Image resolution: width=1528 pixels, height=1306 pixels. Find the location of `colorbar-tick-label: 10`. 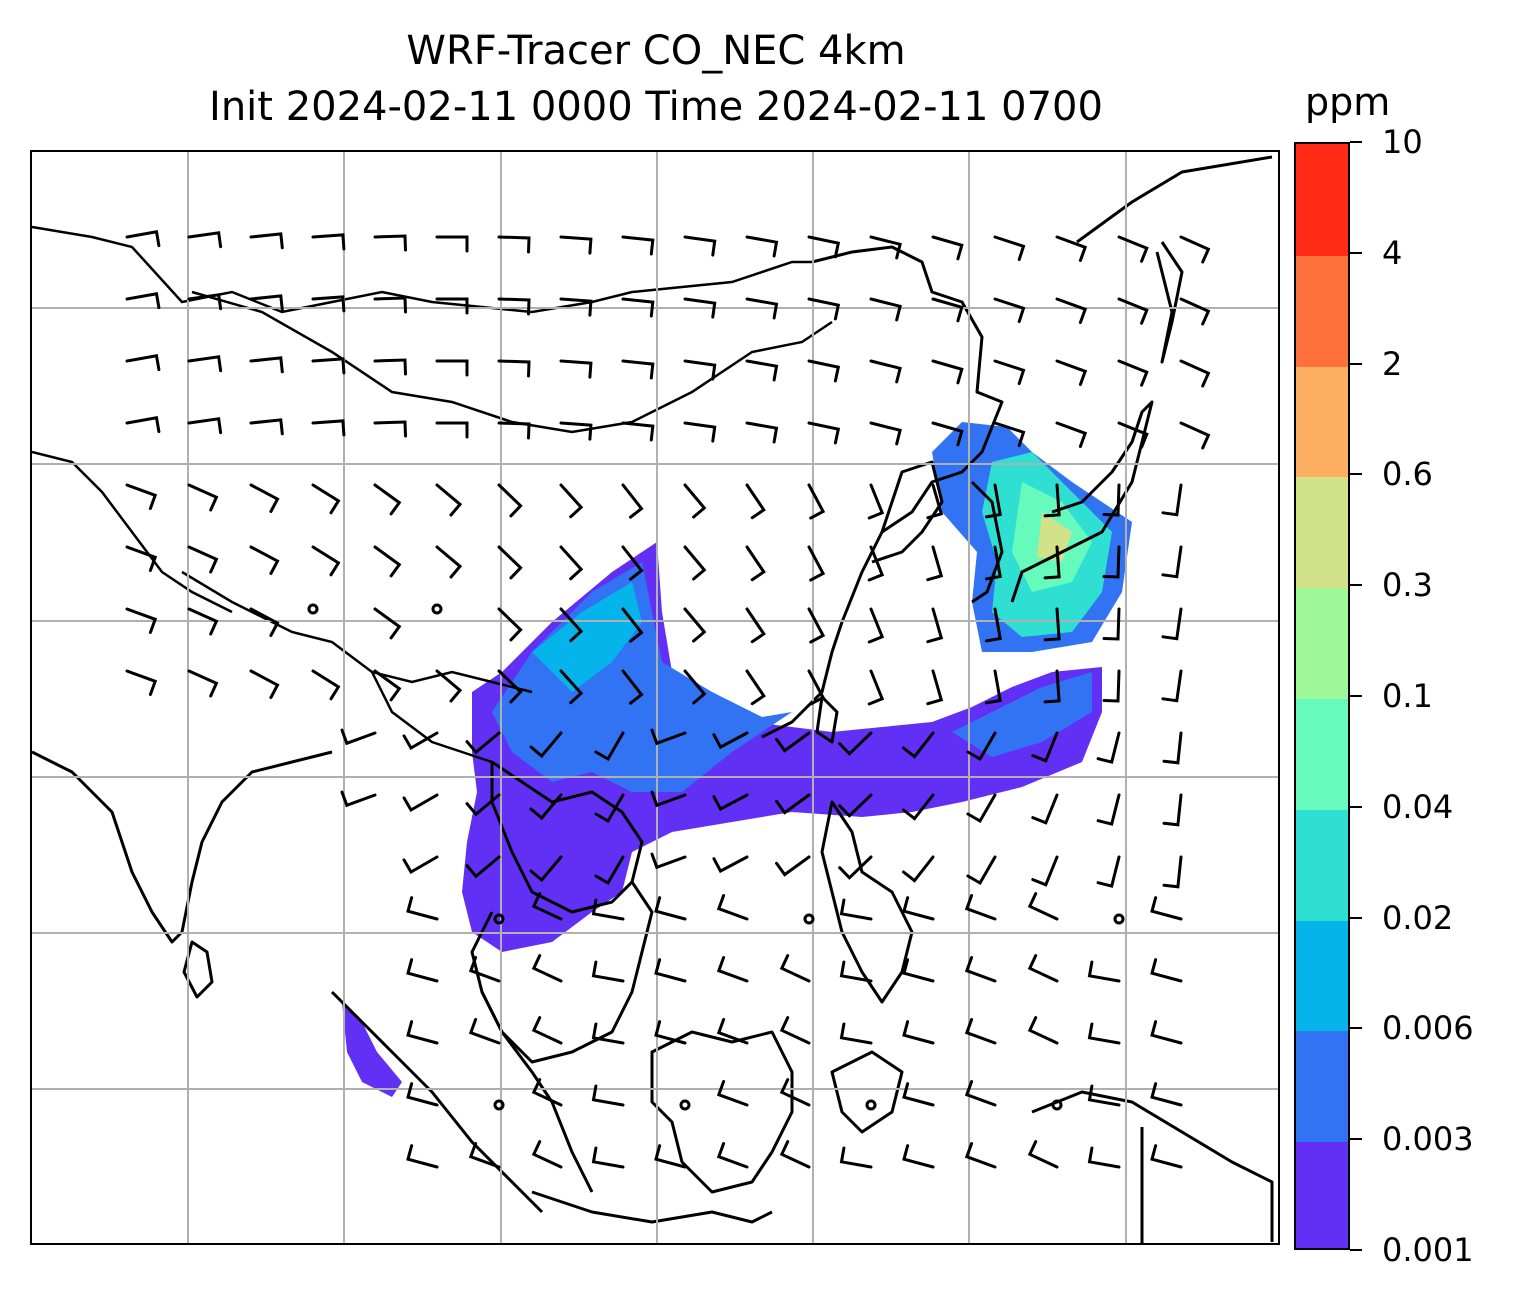

colorbar-tick-label: 10 is located at coordinates (1402, 142).